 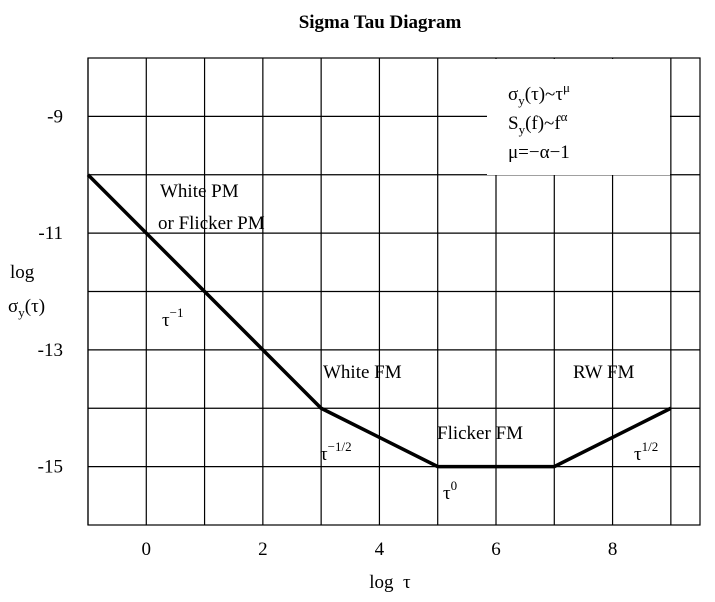 I want to click on slope-label: τ−1, so click(x=172, y=318).